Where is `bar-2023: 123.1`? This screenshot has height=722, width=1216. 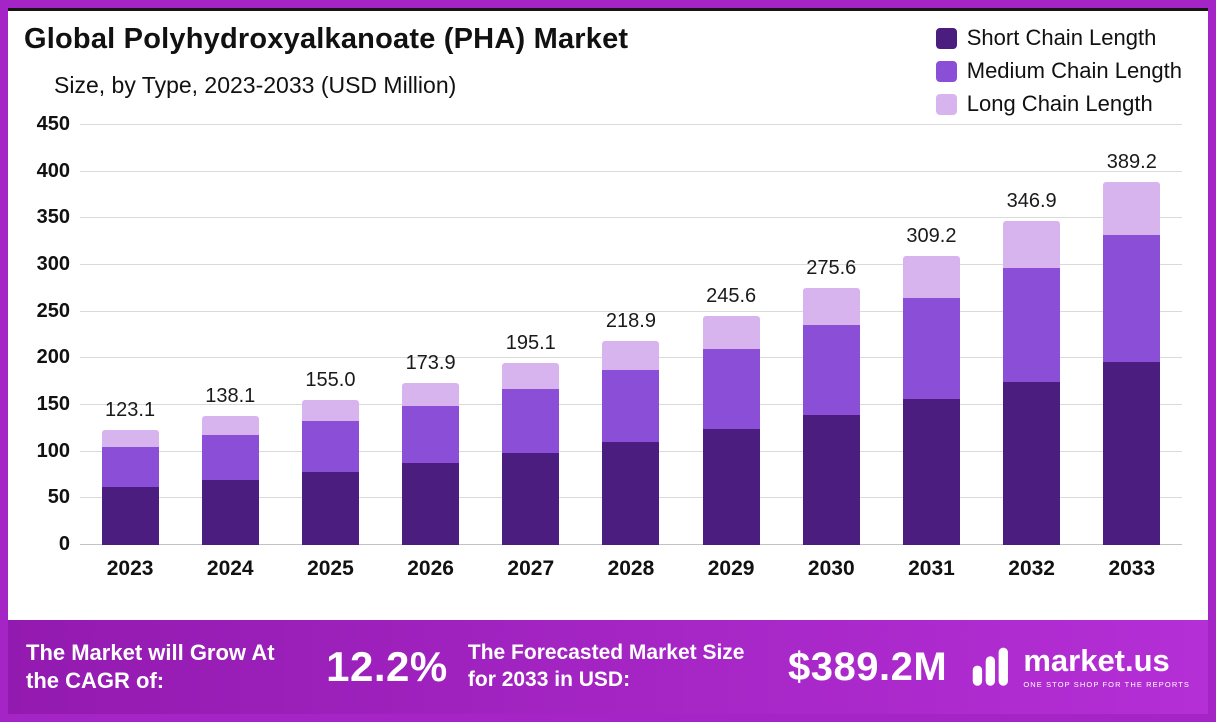
bar-2023: 123.1 is located at coordinates (130, 472).